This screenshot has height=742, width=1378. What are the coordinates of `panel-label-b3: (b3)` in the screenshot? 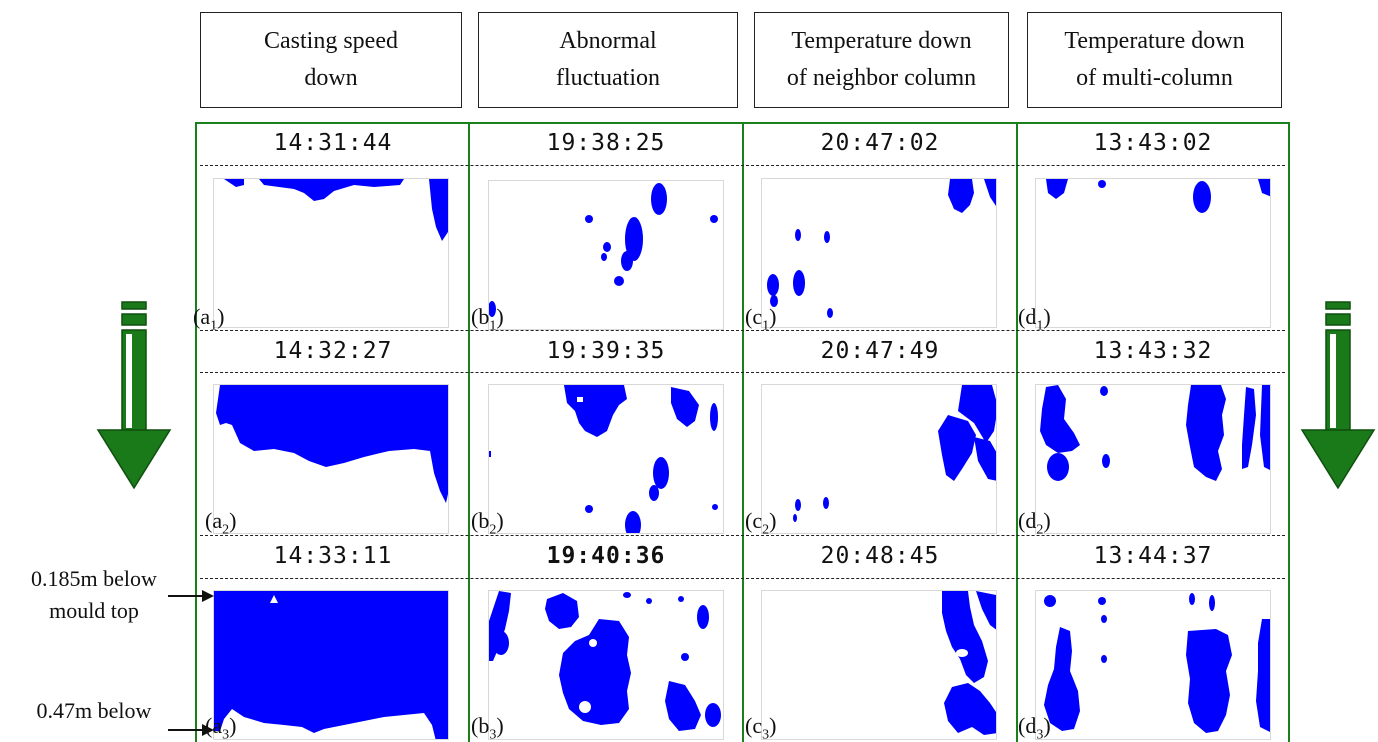 It's located at (487, 727).